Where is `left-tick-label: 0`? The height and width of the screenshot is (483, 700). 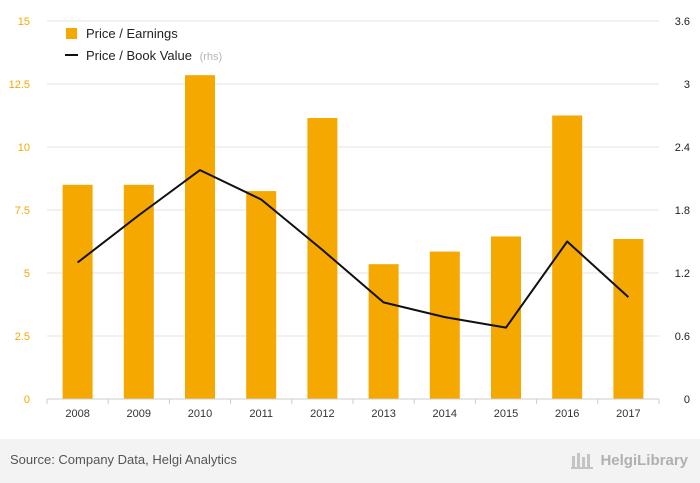 left-tick-label: 0 is located at coordinates (27, 400).